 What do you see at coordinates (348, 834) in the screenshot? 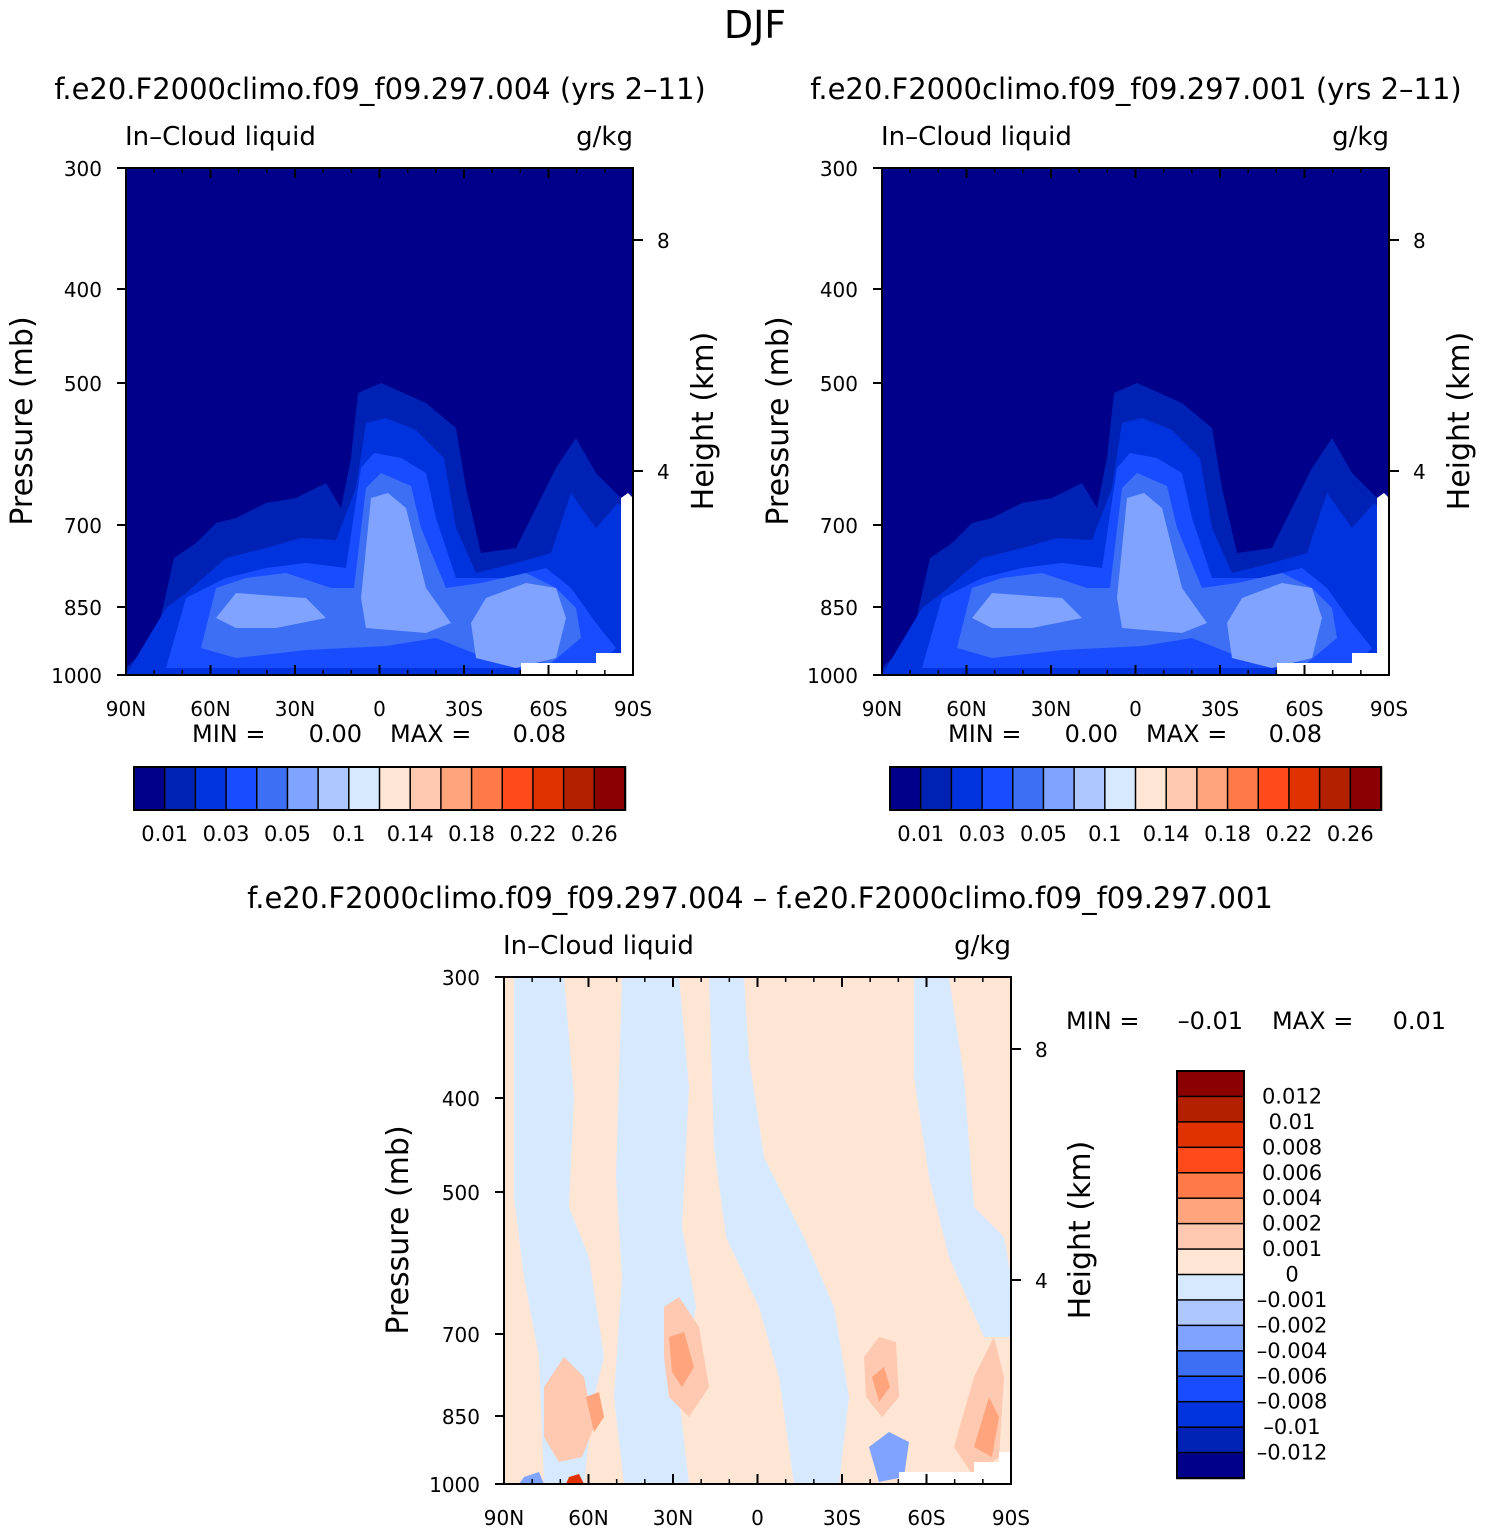
I see `colorbar-label: 0.1` at bounding box center [348, 834].